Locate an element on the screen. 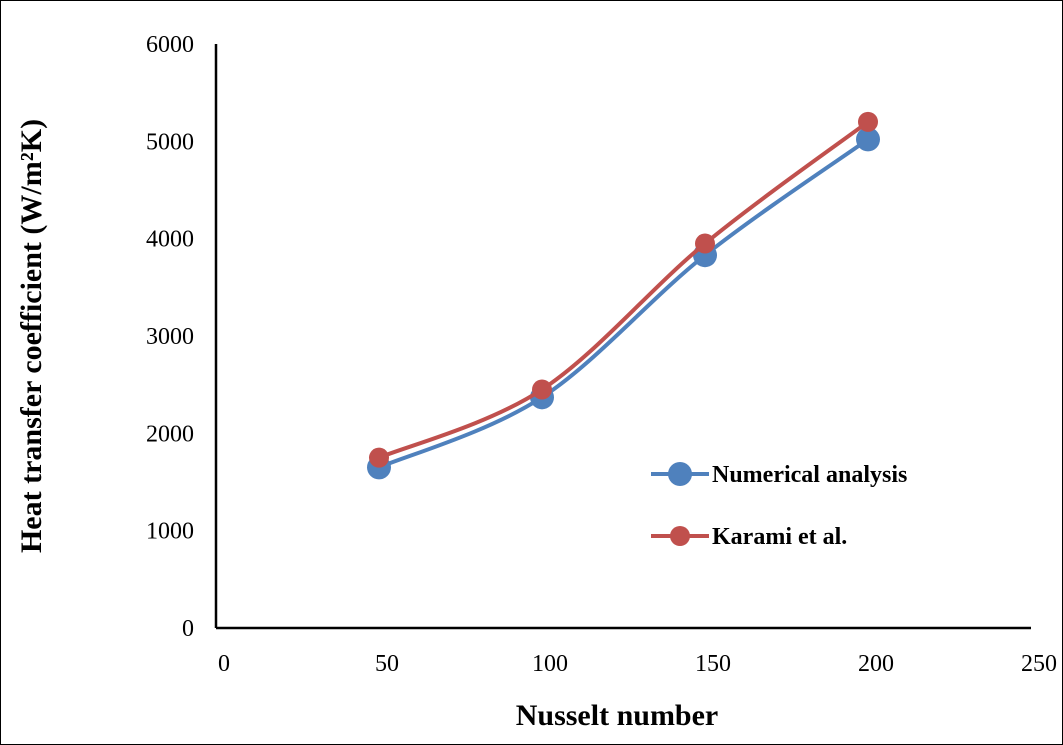  legend-item: Numerical analysis is located at coordinates (779, 475).